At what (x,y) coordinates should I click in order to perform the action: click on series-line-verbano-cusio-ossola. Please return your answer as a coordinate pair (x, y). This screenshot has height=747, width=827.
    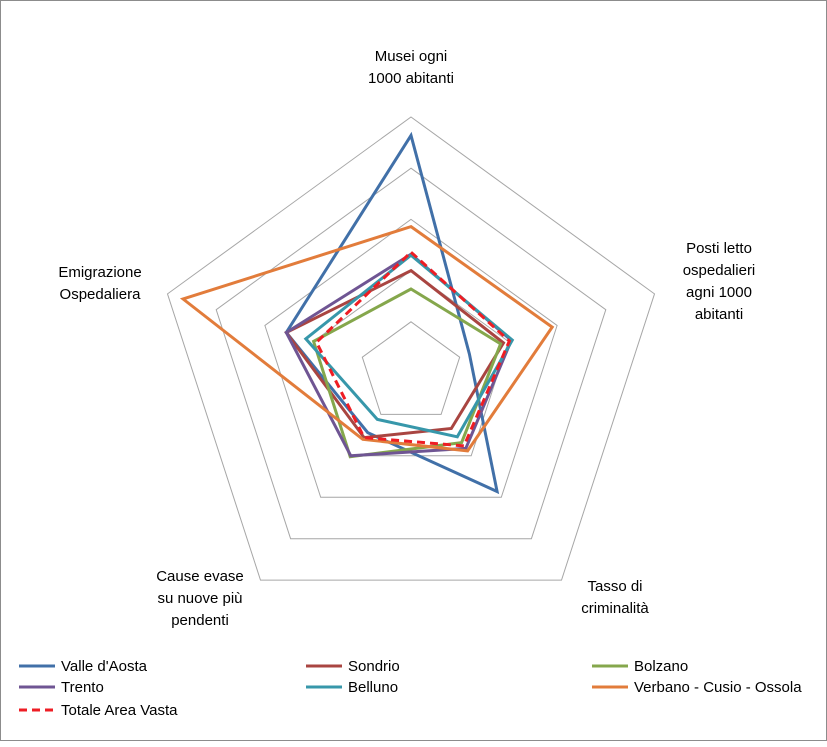
    Looking at the image, I should click on (367, 338).